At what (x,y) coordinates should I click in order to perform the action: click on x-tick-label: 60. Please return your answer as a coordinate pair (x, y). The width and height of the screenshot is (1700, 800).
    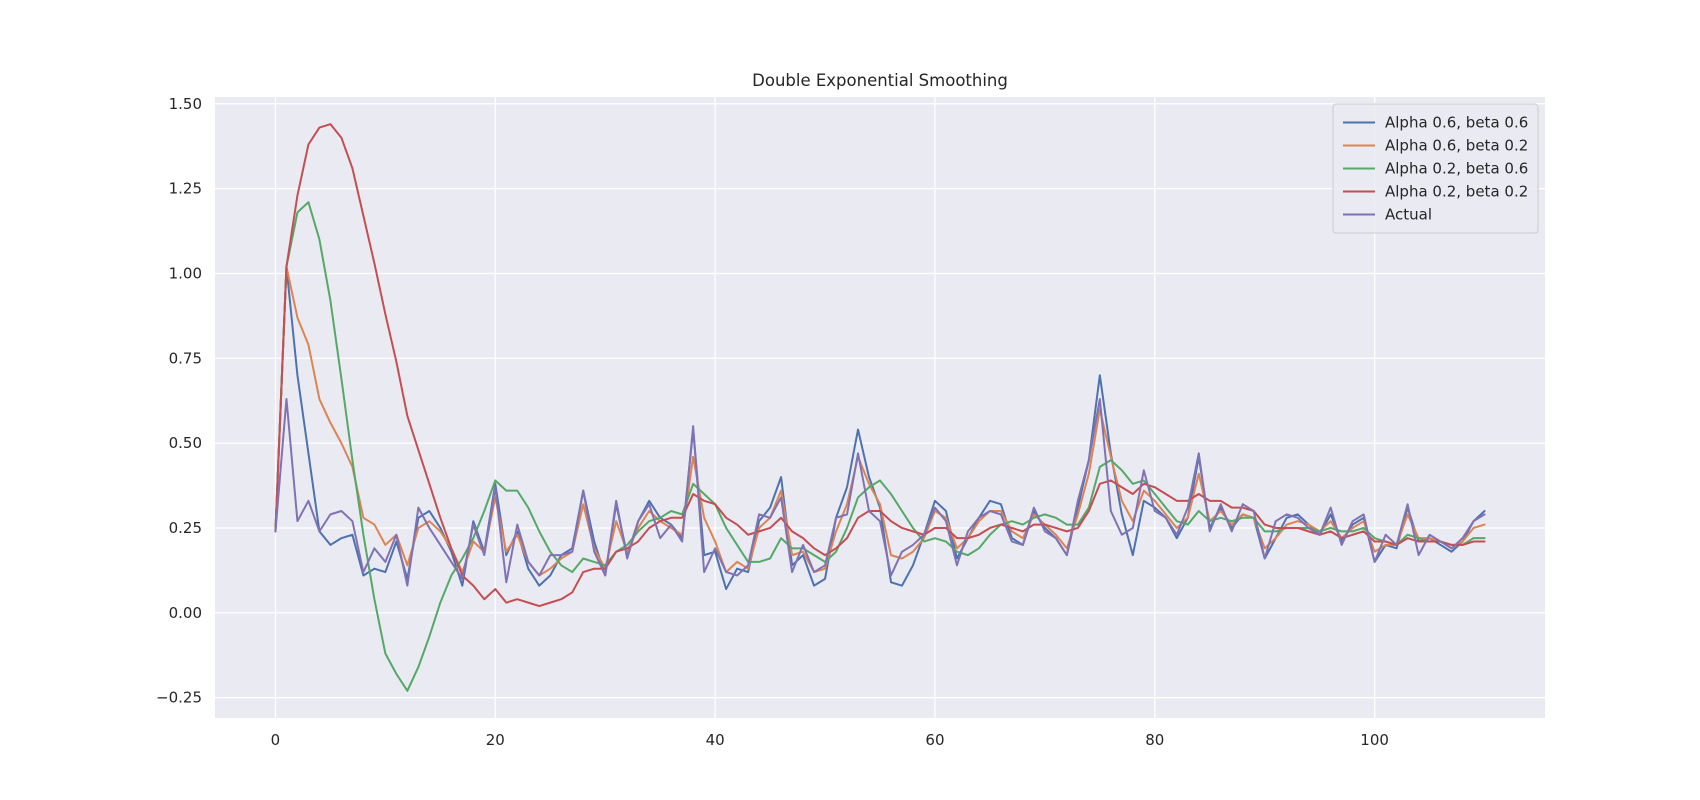
    Looking at the image, I should click on (934, 740).